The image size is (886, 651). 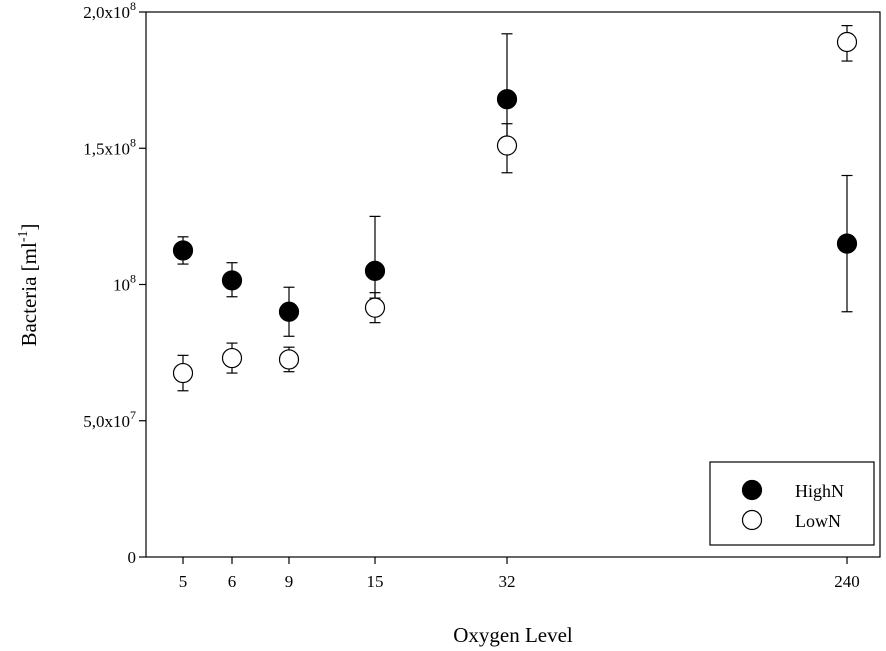 What do you see at coordinates (818, 521) in the screenshot?
I see `legend-label-lown: LowN` at bounding box center [818, 521].